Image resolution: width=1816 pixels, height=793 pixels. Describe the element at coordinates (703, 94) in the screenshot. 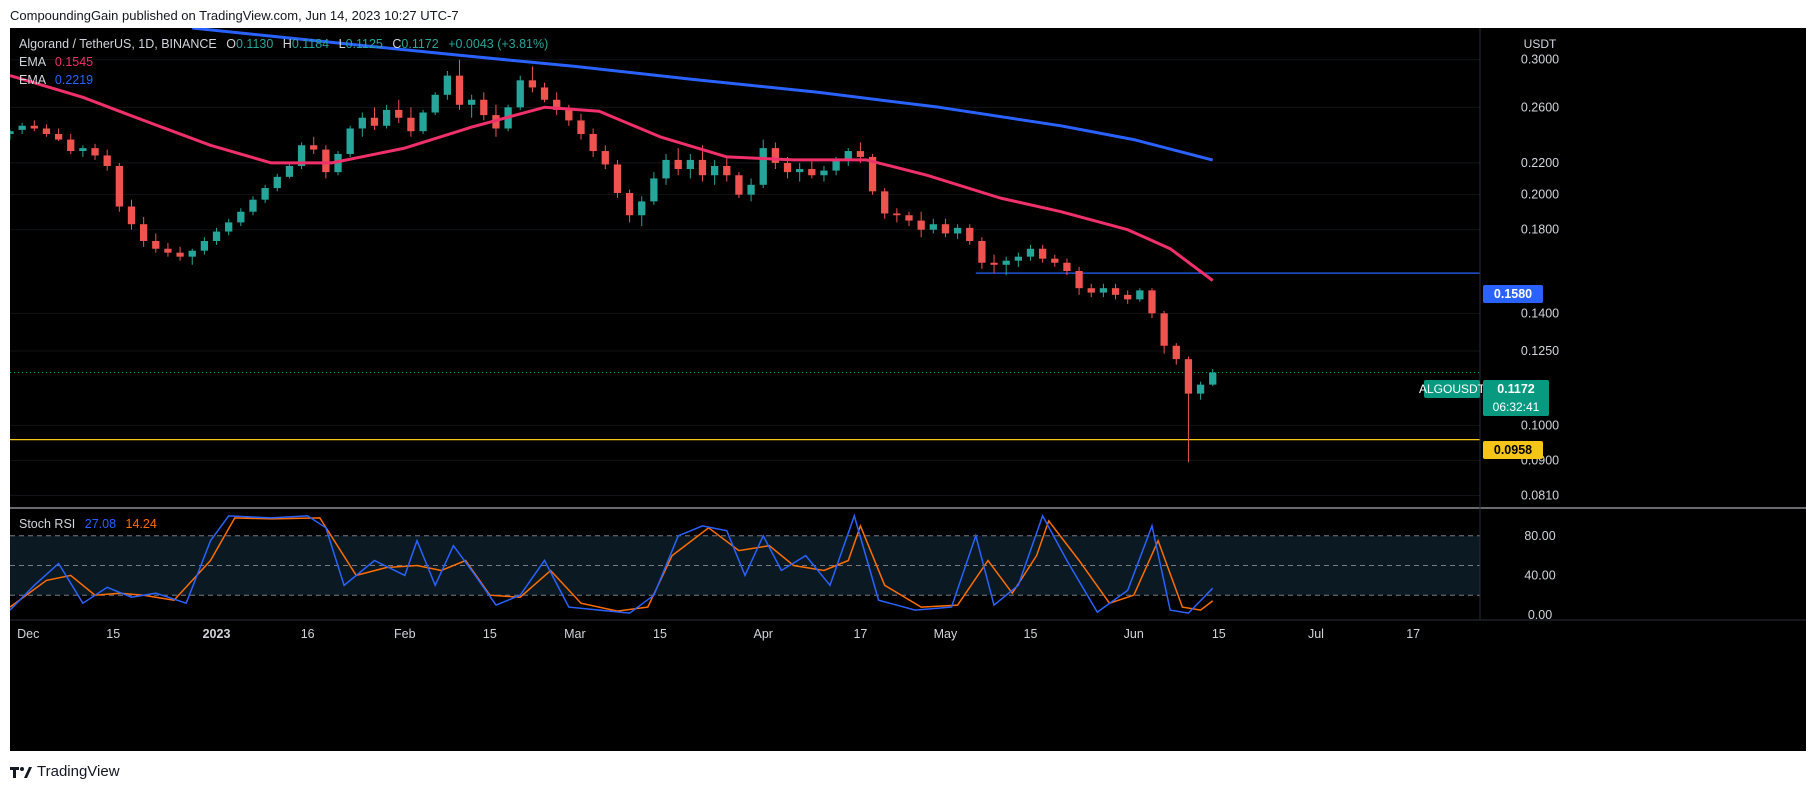

I see `ema-slow-line` at that location.